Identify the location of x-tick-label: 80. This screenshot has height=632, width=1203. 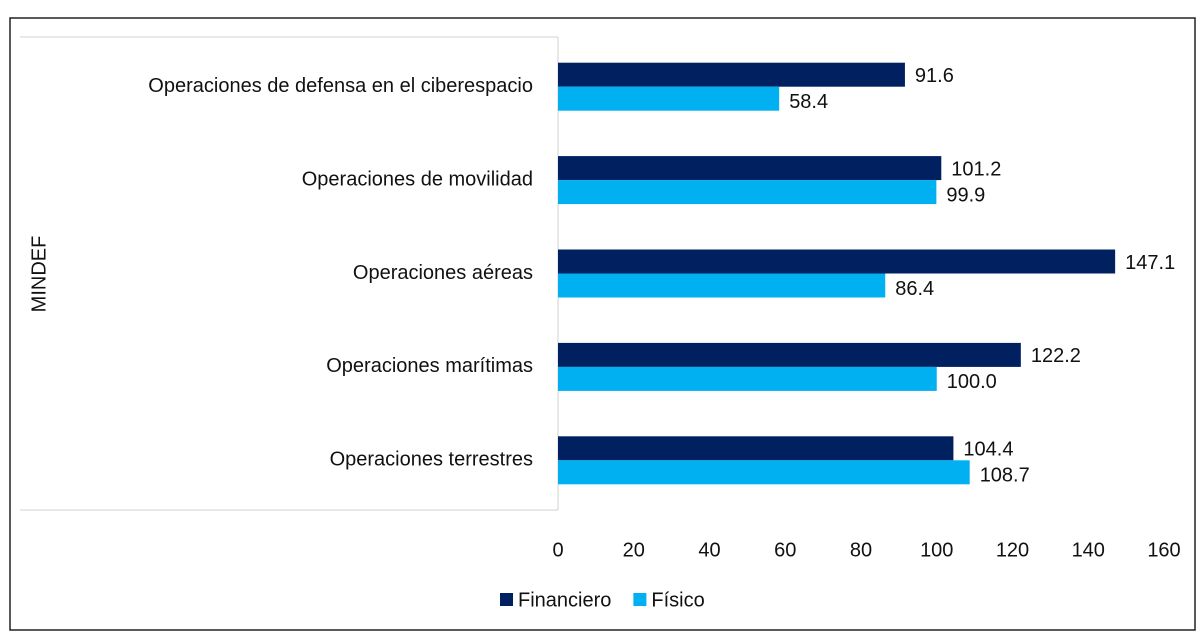
(861, 550).